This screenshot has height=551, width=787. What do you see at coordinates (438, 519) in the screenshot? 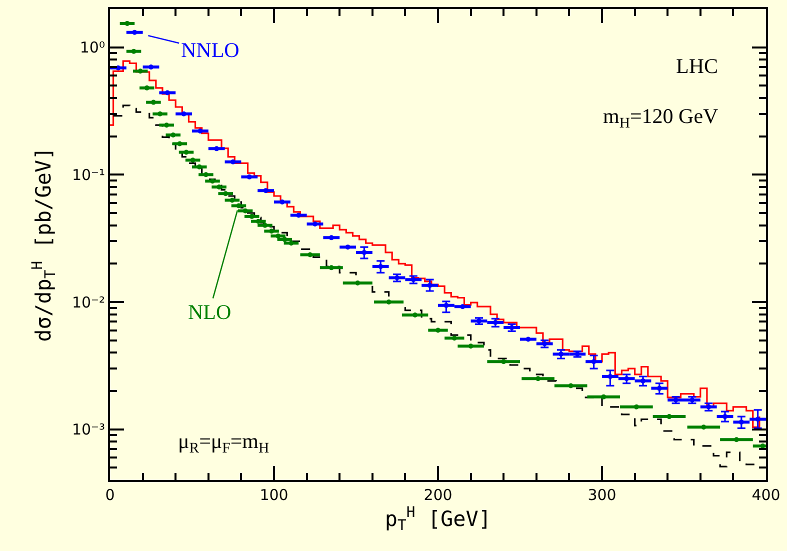
I see `x-axis-title: p$_{T}$$^{H}$ [GeV]` at bounding box center [438, 519].